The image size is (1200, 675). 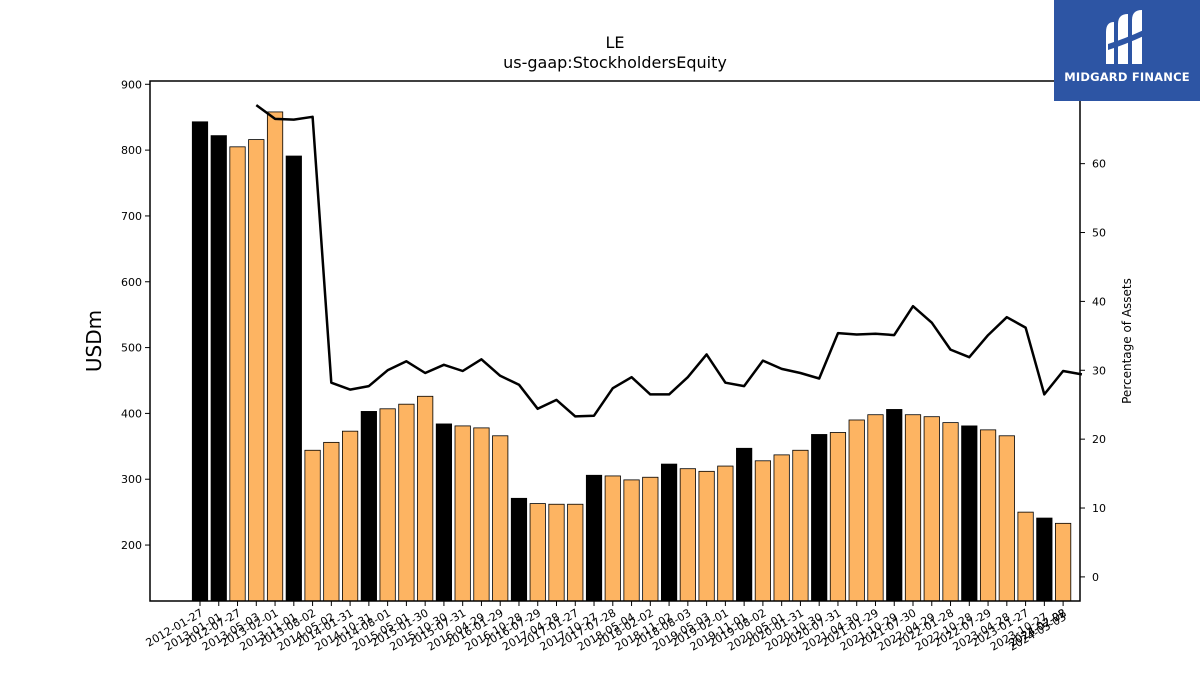 What do you see at coordinates (1099, 439) in the screenshot?
I see `y2-tick-label: 20` at bounding box center [1099, 439].